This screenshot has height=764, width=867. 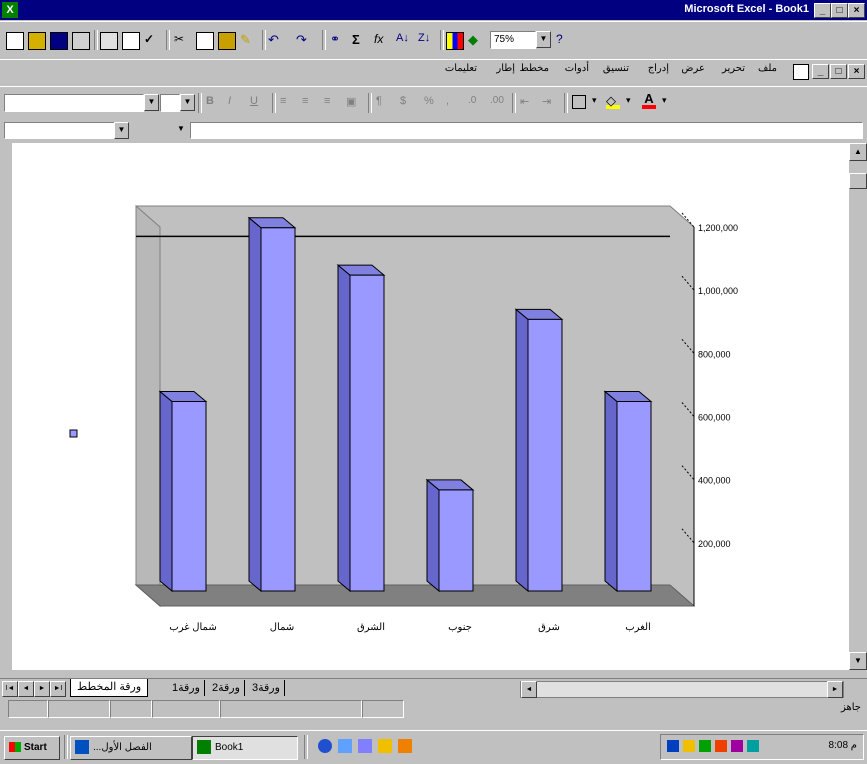 What do you see at coordinates (547, 102) in the screenshot?
I see `increase-indent-icon: ⇥` at bounding box center [547, 102].